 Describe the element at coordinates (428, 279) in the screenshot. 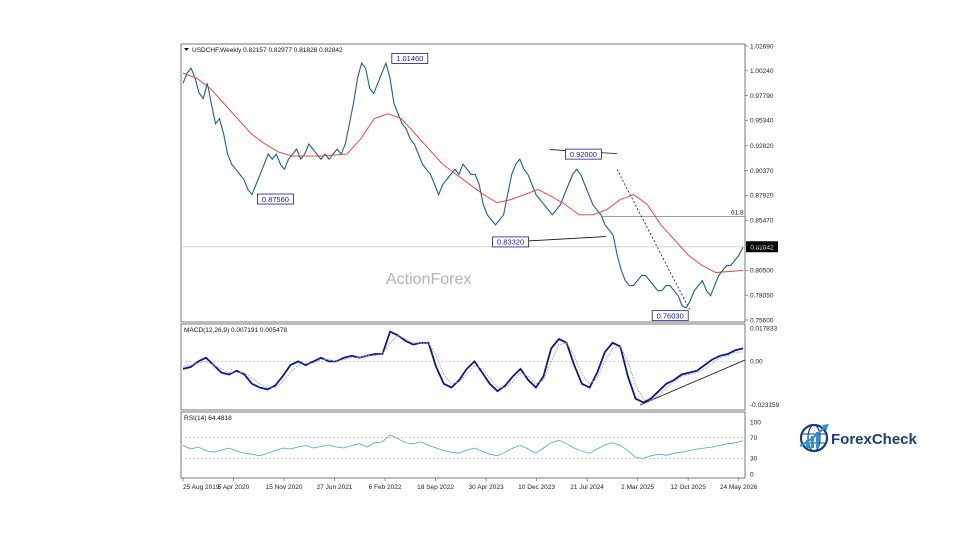

I see `watermark: ActionForex` at that location.